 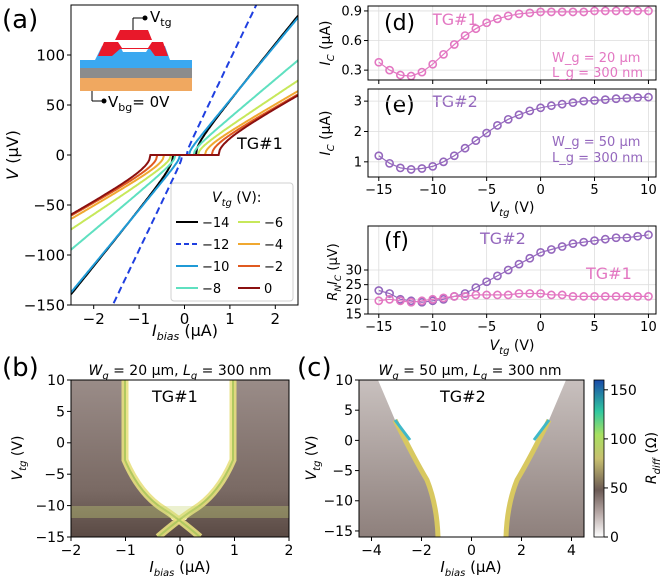 What do you see at coordinates (50, 55) in the screenshot?
I see `y-tick-label: 100` at bounding box center [50, 55].